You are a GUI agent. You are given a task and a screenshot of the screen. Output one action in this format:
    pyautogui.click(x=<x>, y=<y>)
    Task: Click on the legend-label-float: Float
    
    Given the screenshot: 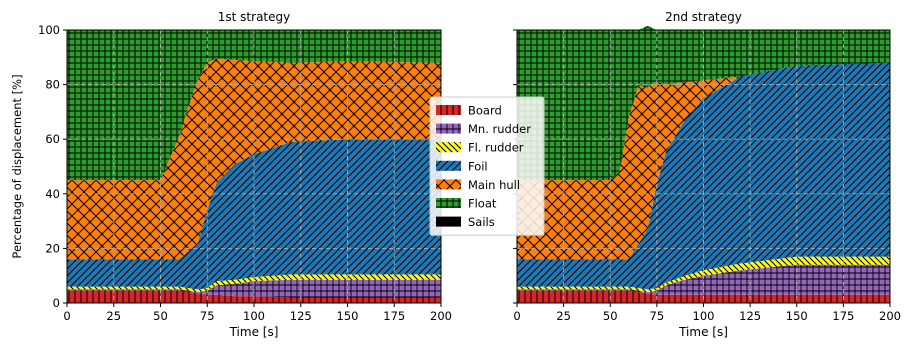 What is the action you would take?
    pyautogui.click(x=482, y=204)
    